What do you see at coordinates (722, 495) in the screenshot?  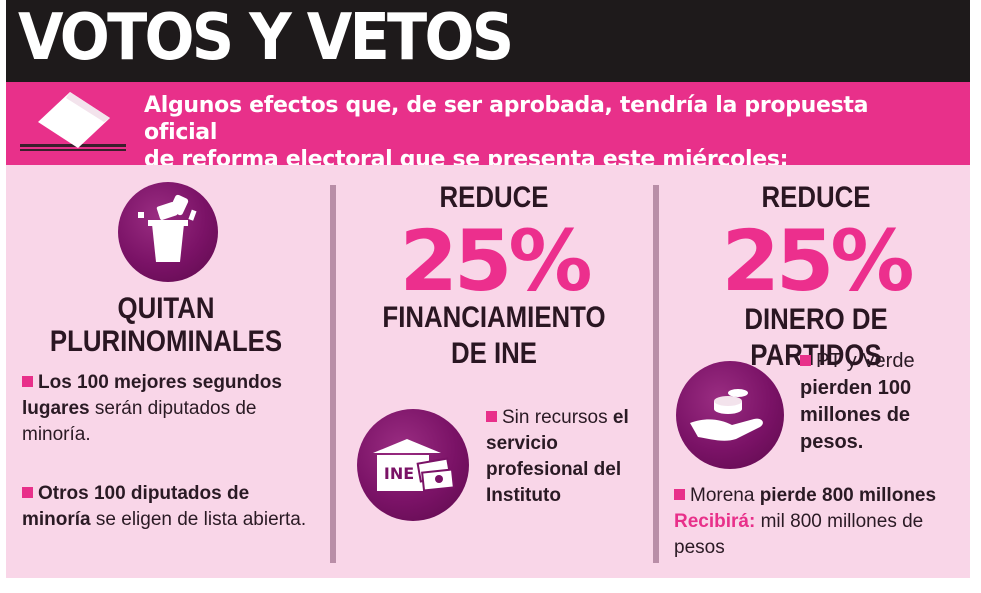 I see `col3-note2-plain: Morena` at bounding box center [722, 495].